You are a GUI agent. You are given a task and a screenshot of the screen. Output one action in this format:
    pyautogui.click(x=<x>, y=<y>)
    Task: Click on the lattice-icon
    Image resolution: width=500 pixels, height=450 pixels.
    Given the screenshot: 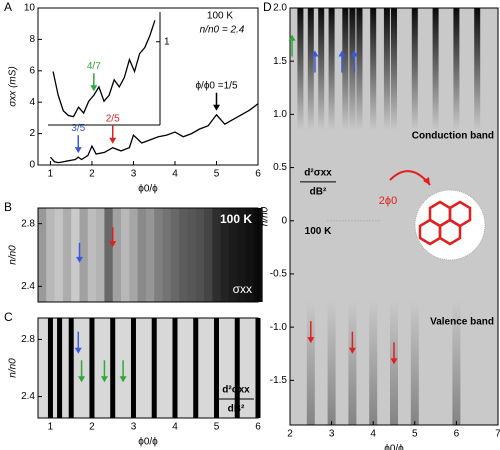 What is the action you would take?
    pyautogui.click(x=437, y=215)
    